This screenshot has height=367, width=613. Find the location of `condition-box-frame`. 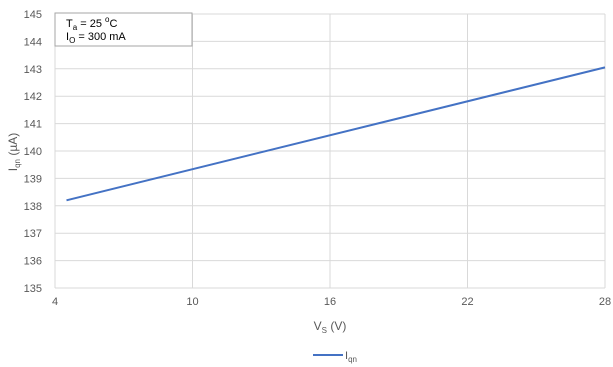

condition-box-frame is located at coordinates (123, 29).